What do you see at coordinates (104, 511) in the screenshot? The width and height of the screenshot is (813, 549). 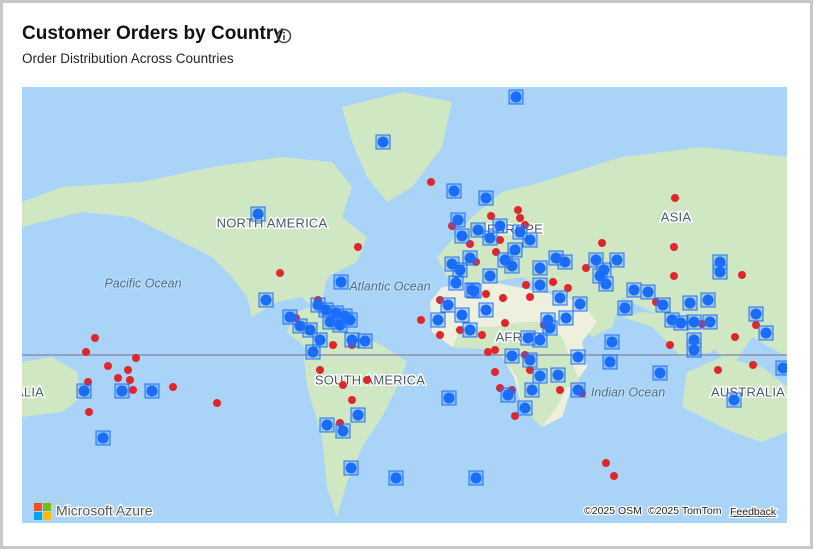 I see `brand: Microsoft Azure` at bounding box center [104, 511].